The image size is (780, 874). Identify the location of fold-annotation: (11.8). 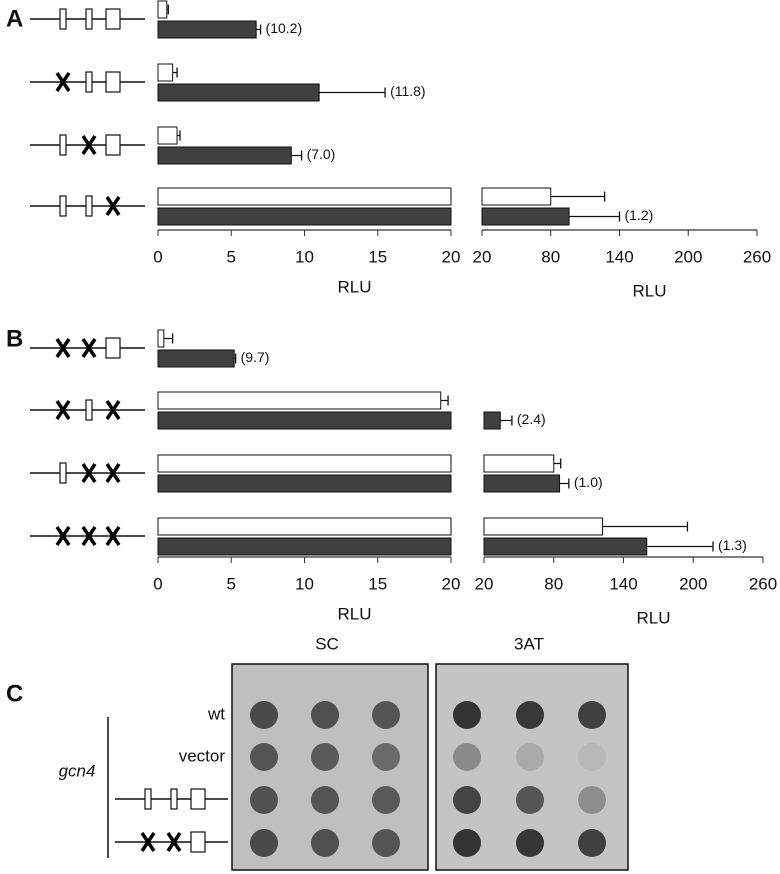
(408, 91).